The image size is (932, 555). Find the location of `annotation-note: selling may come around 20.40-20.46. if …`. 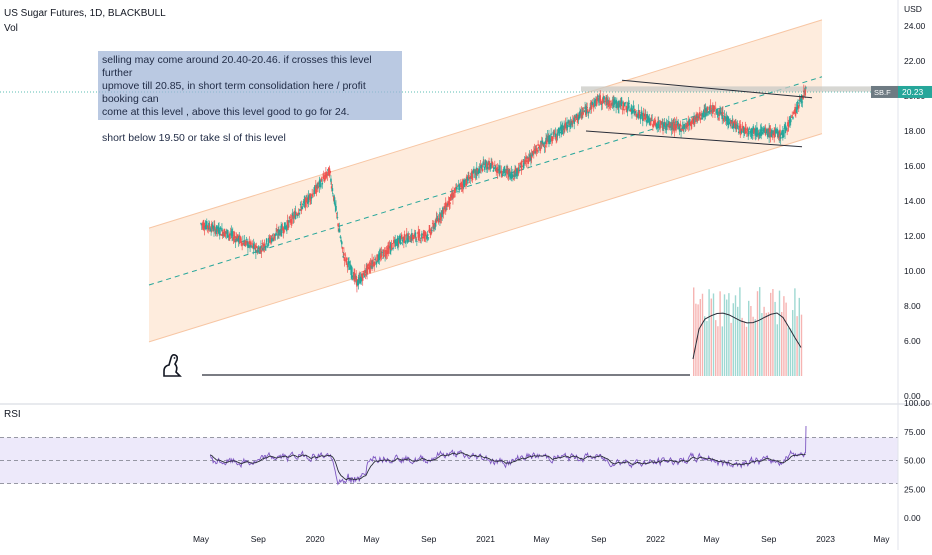

annotation-note: selling may come around 20.40-20.46. if … is located at coordinates (250, 97).